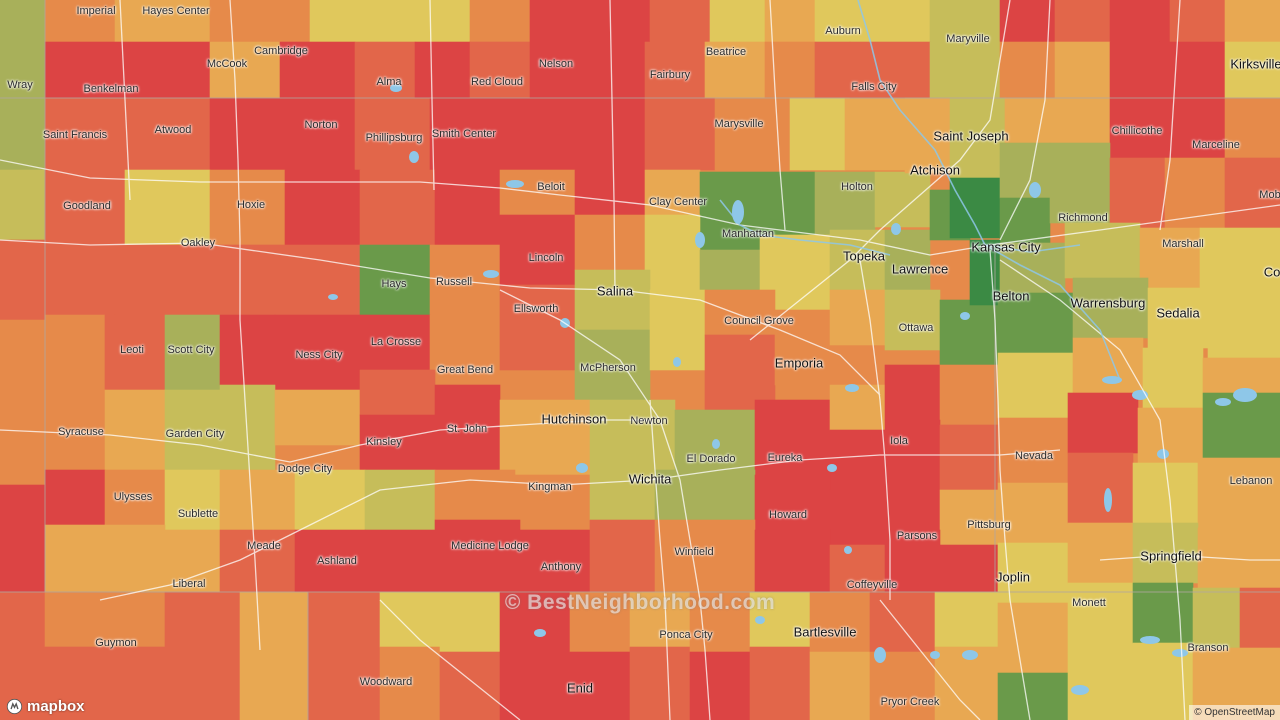  I want to click on site-watermark: © BestNeighborhood.com, so click(640, 602).